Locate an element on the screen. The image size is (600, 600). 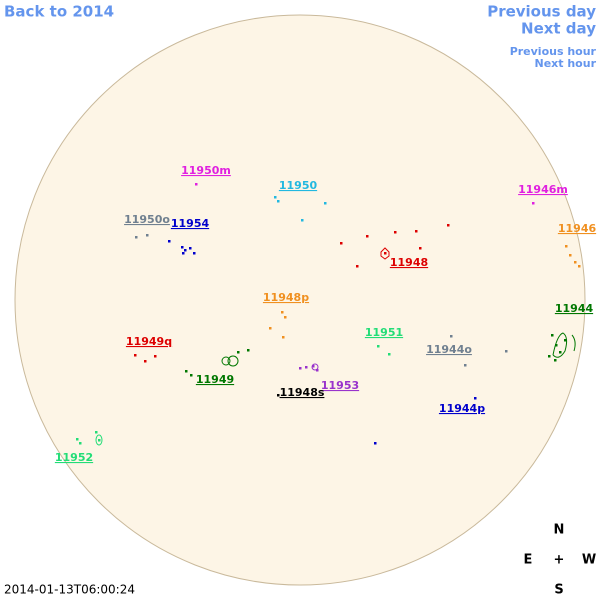
compass-north: N is located at coordinates (559, 530).